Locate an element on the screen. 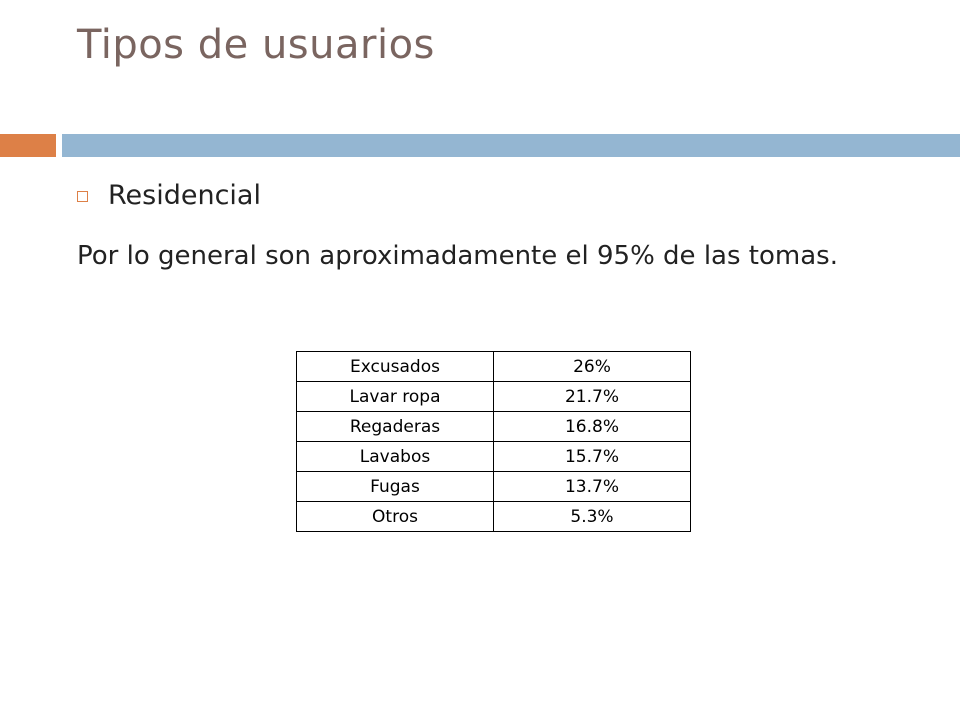 The image size is (960, 720). table-row: Excusados 26% is located at coordinates (493, 366).